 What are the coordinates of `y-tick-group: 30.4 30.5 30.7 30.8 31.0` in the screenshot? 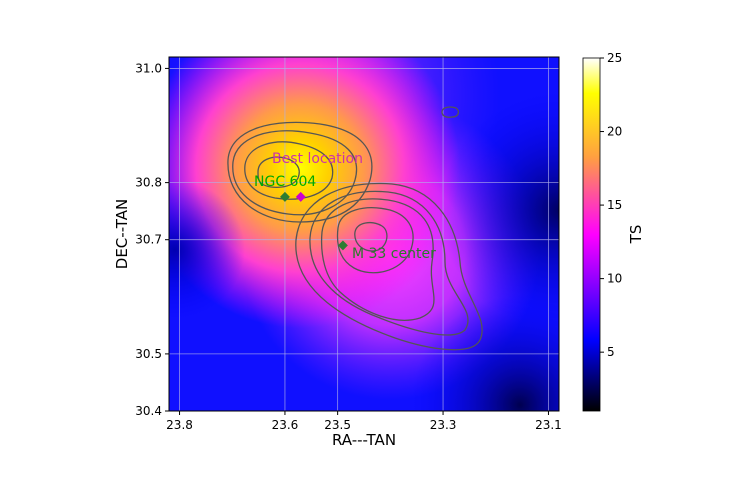 It's located at (152, 239).